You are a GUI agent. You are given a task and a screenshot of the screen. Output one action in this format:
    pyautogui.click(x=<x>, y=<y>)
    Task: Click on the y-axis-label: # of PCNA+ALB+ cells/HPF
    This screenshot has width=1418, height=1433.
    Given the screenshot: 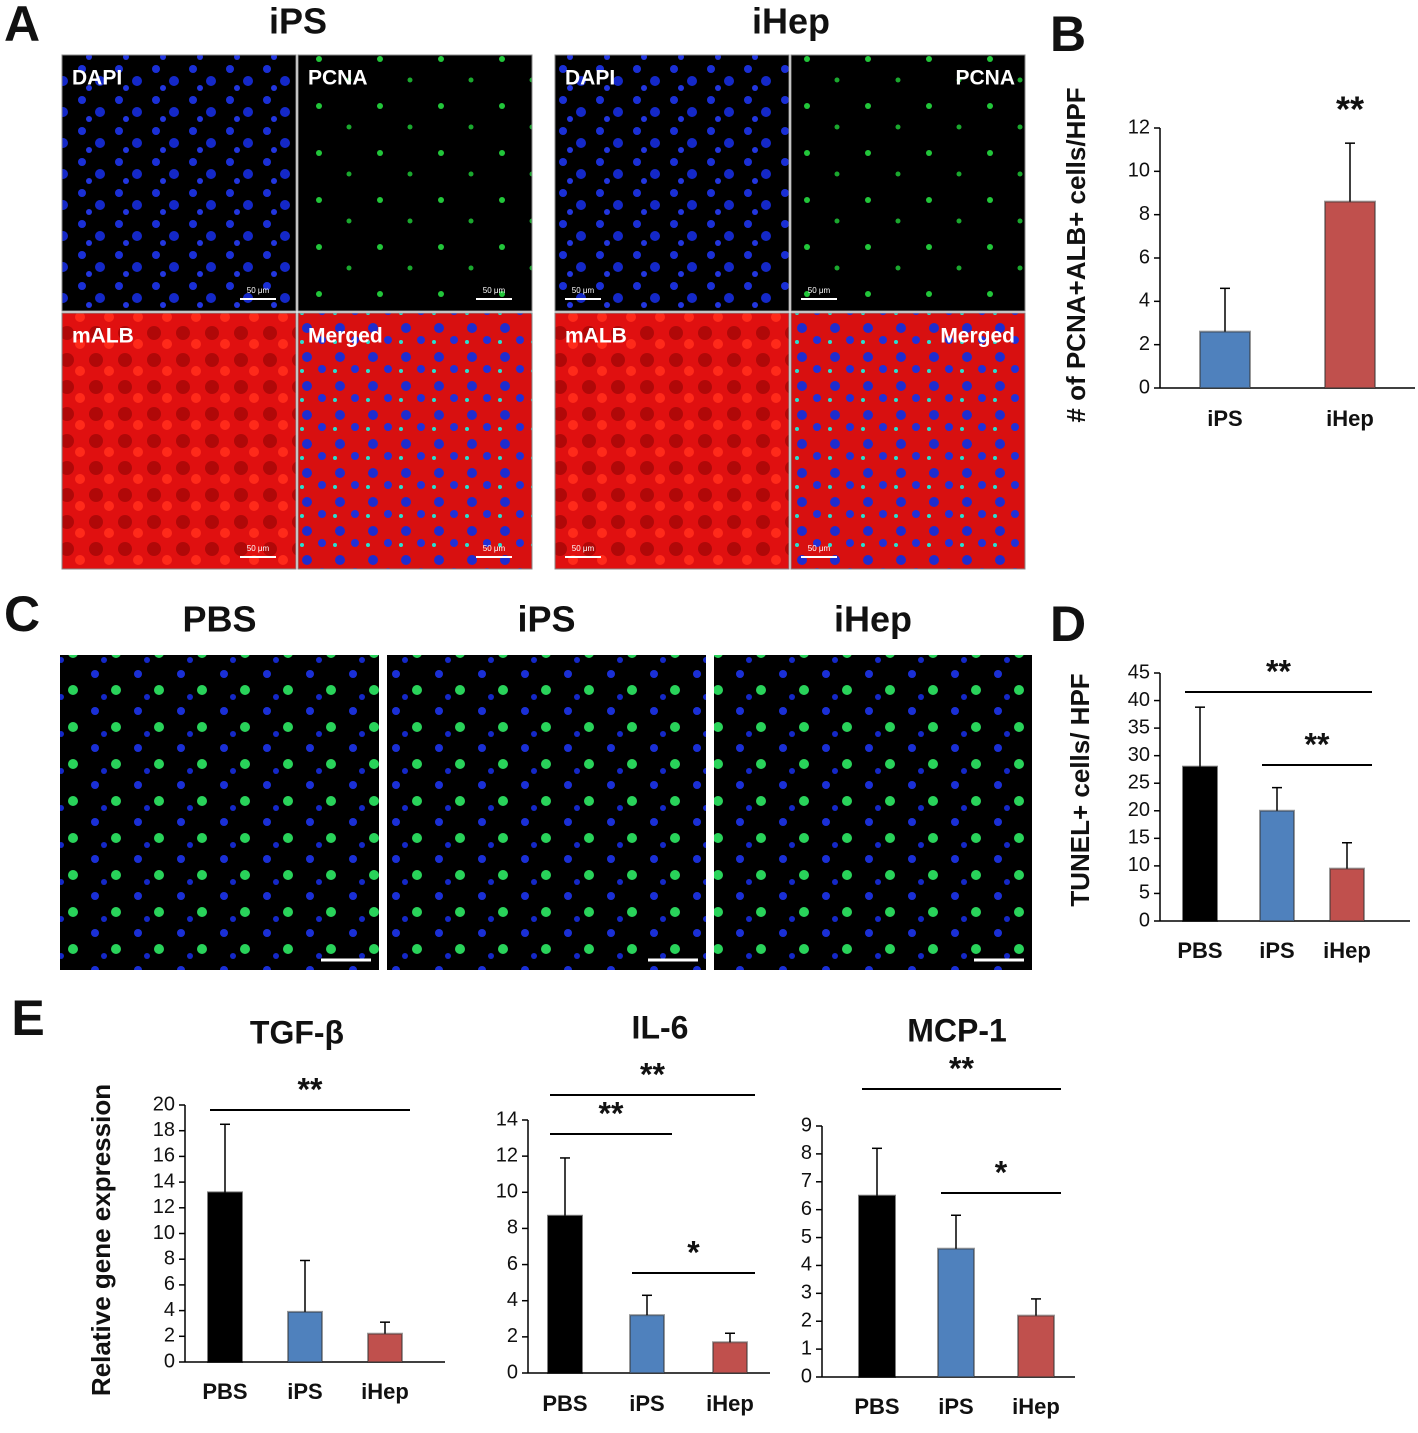 What is the action you would take?
    pyautogui.click(x=1076, y=254)
    